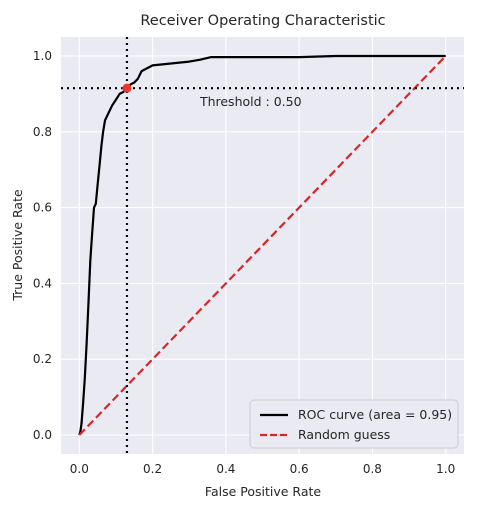 This screenshot has width=500, height=508. What do you see at coordinates (262, 21) in the screenshot?
I see `chart-title: Receiver Operating Characteristic` at bounding box center [262, 21].